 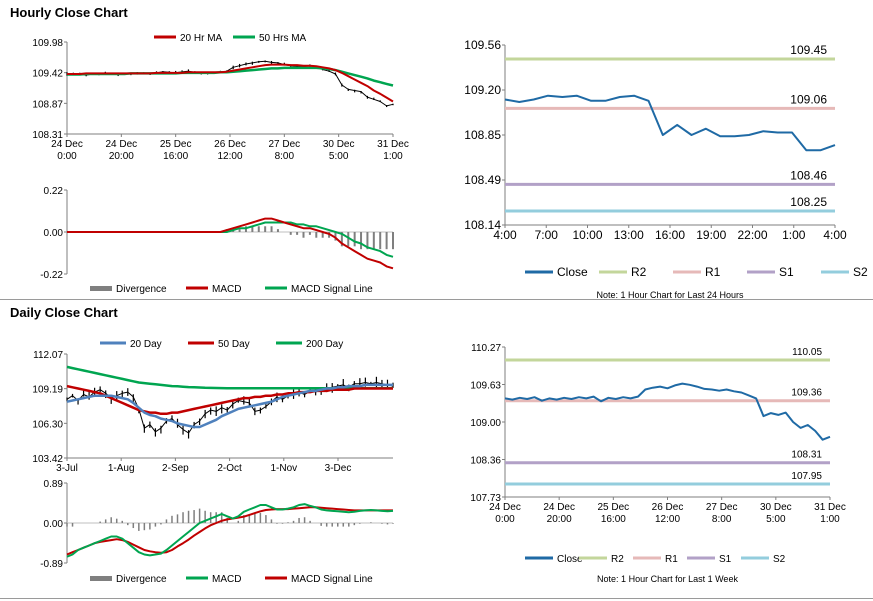 I want to click on hourly-macd-line, so click(x=230, y=243).